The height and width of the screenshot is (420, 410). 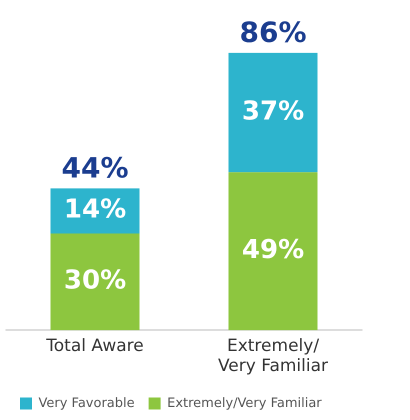 What do you see at coordinates (273, 356) in the screenshot?
I see `x-tick-label: Extremely/ Very Familiar` at bounding box center [273, 356].